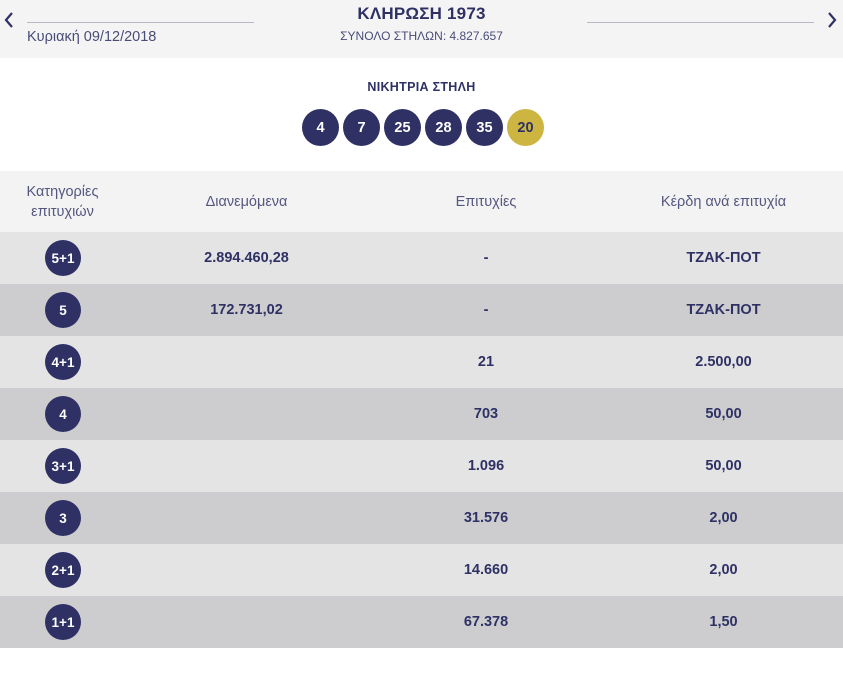  What do you see at coordinates (246, 201) in the screenshot?
I see `header-distributed: Διανεμόμενα` at bounding box center [246, 201].